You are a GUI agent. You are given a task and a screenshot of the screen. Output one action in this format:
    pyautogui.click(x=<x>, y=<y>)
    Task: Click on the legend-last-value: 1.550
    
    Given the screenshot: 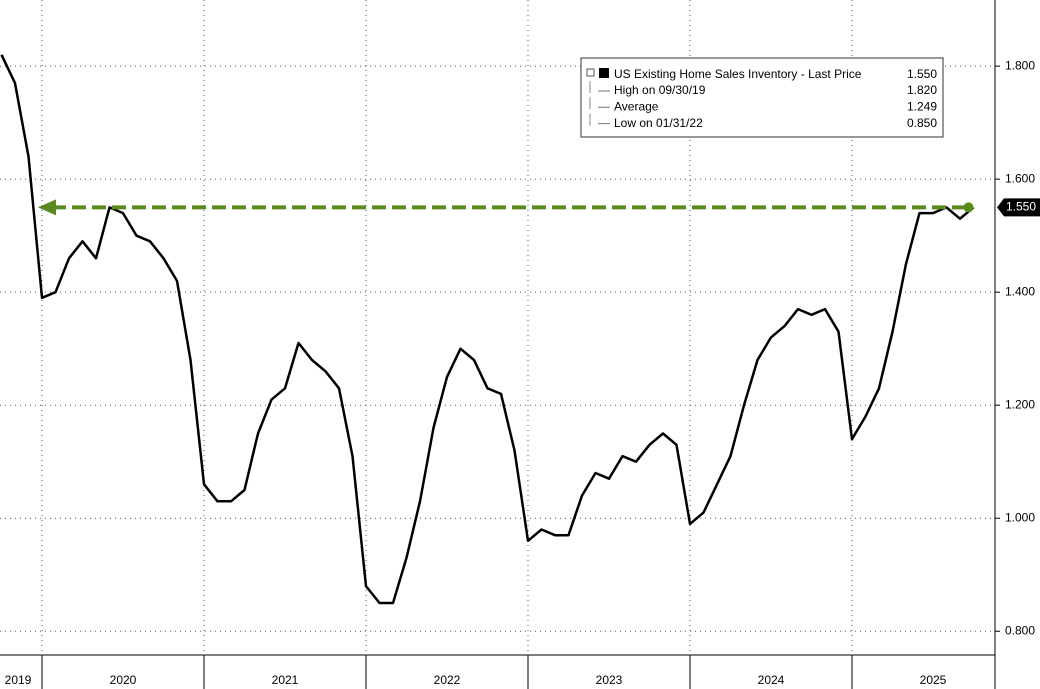 What is the action you would take?
    pyautogui.click(x=922, y=74)
    